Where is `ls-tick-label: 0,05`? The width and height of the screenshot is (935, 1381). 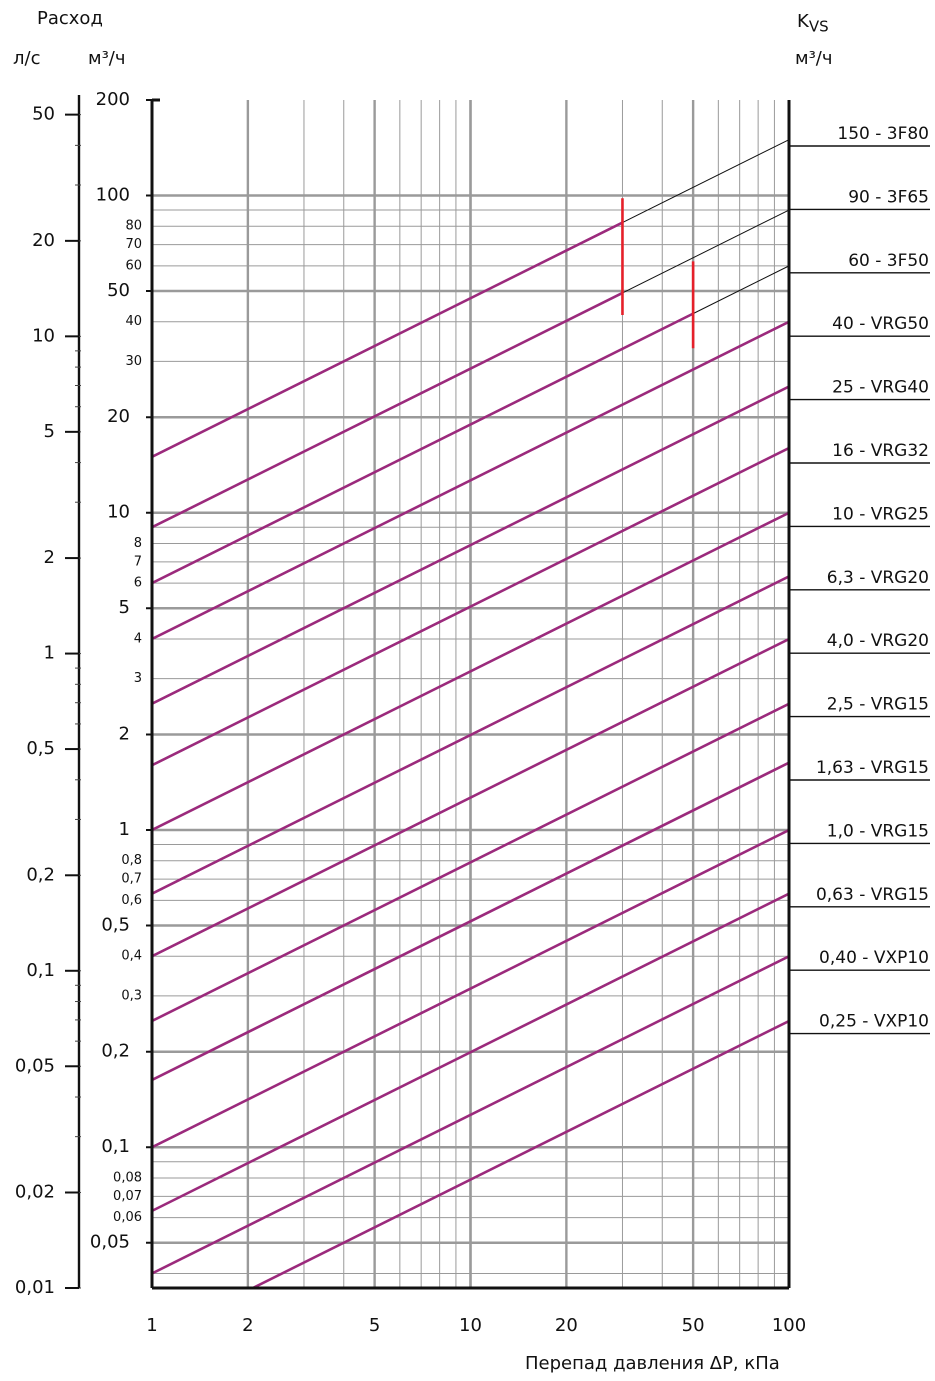 ls-tick-label: 0,05 is located at coordinates (35, 1065).